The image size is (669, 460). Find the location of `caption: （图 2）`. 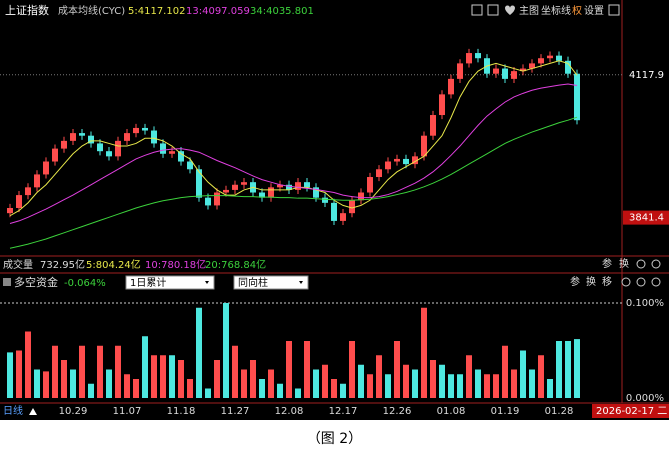

caption: （图 2） is located at coordinates (334, 439).